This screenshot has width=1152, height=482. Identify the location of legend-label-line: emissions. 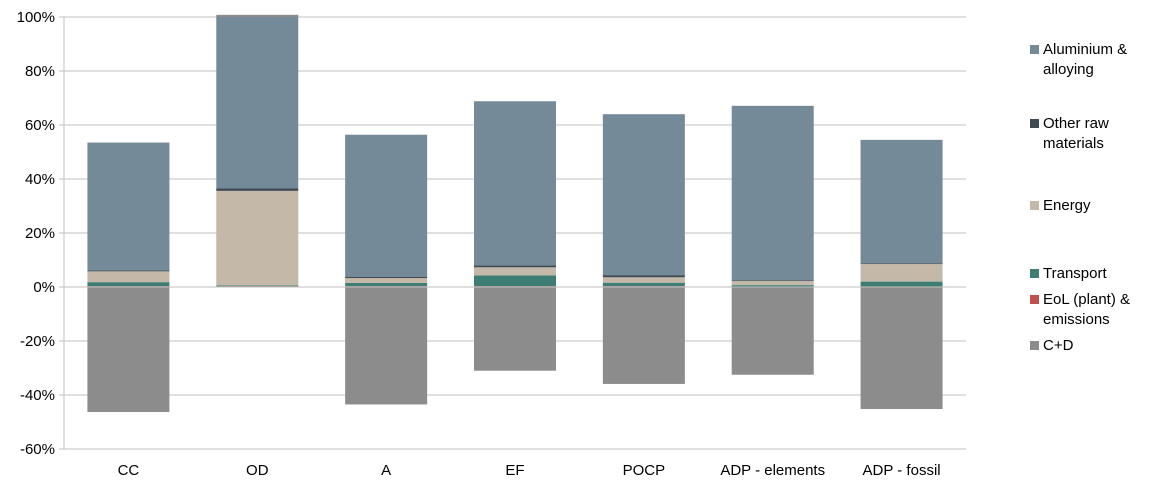
(1076, 319).